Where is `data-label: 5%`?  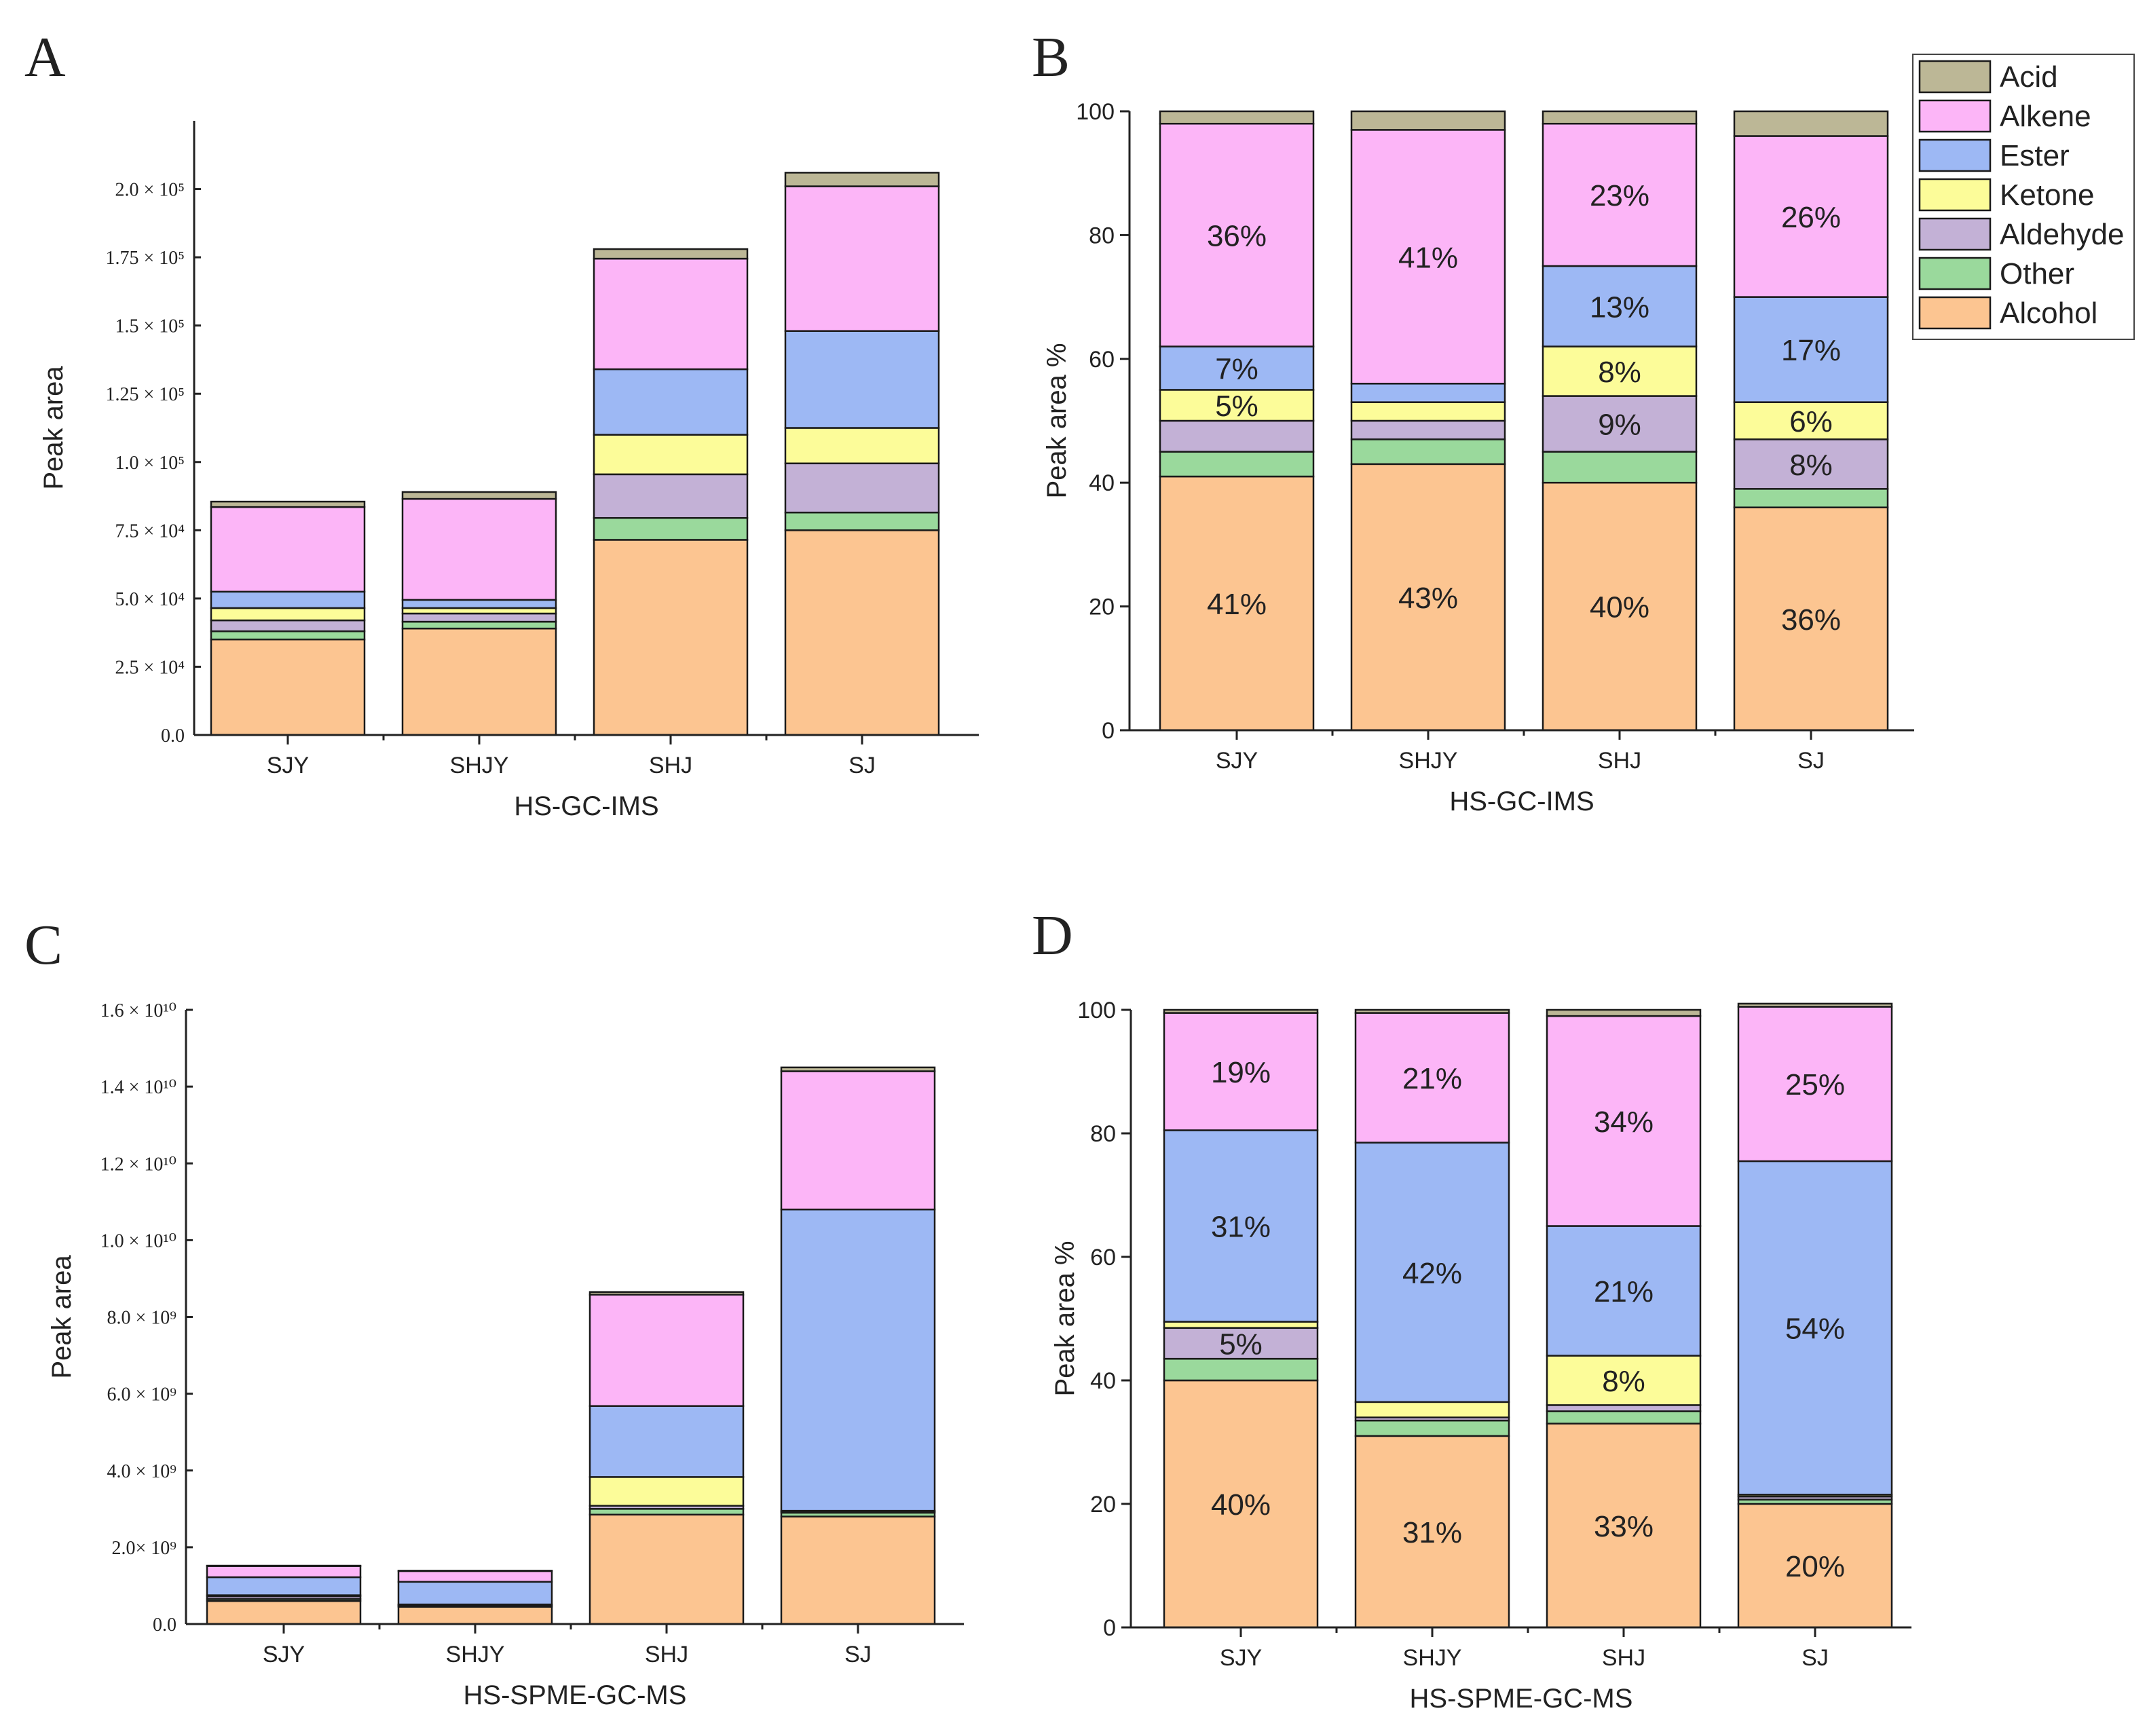 data-label: 5% is located at coordinates (1236, 407).